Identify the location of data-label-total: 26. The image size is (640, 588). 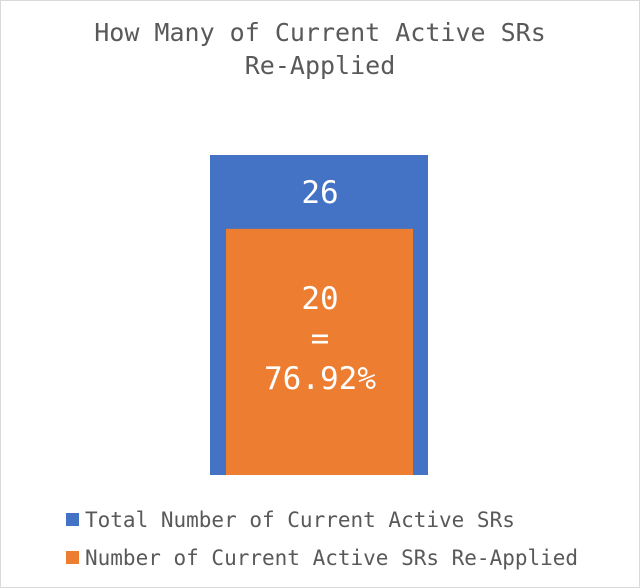
(319, 193).